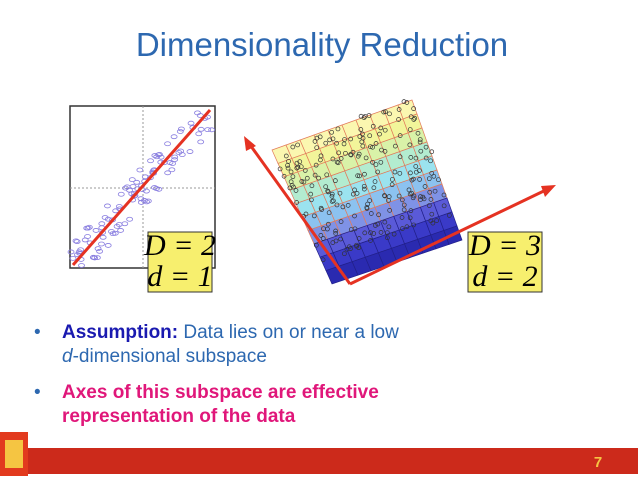  Describe the element at coordinates (288, 332) in the screenshot. I see `bullet-rest: Data lies on or near a low` at that location.